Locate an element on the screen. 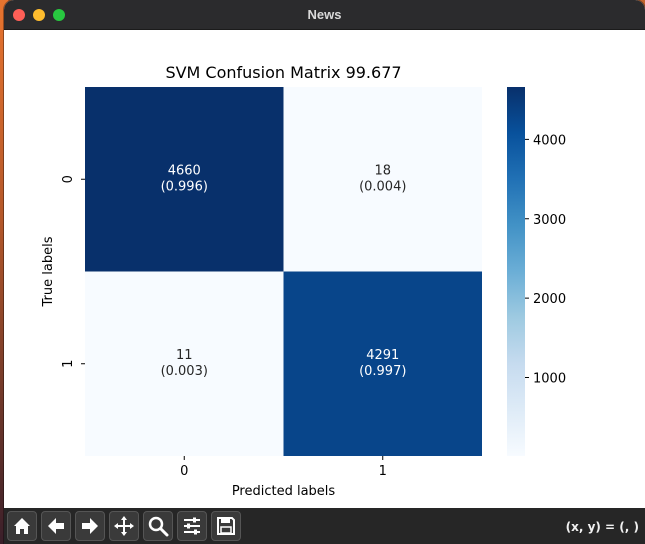 The image size is (645, 544). x-axis-label: Predicted labels is located at coordinates (284, 491).